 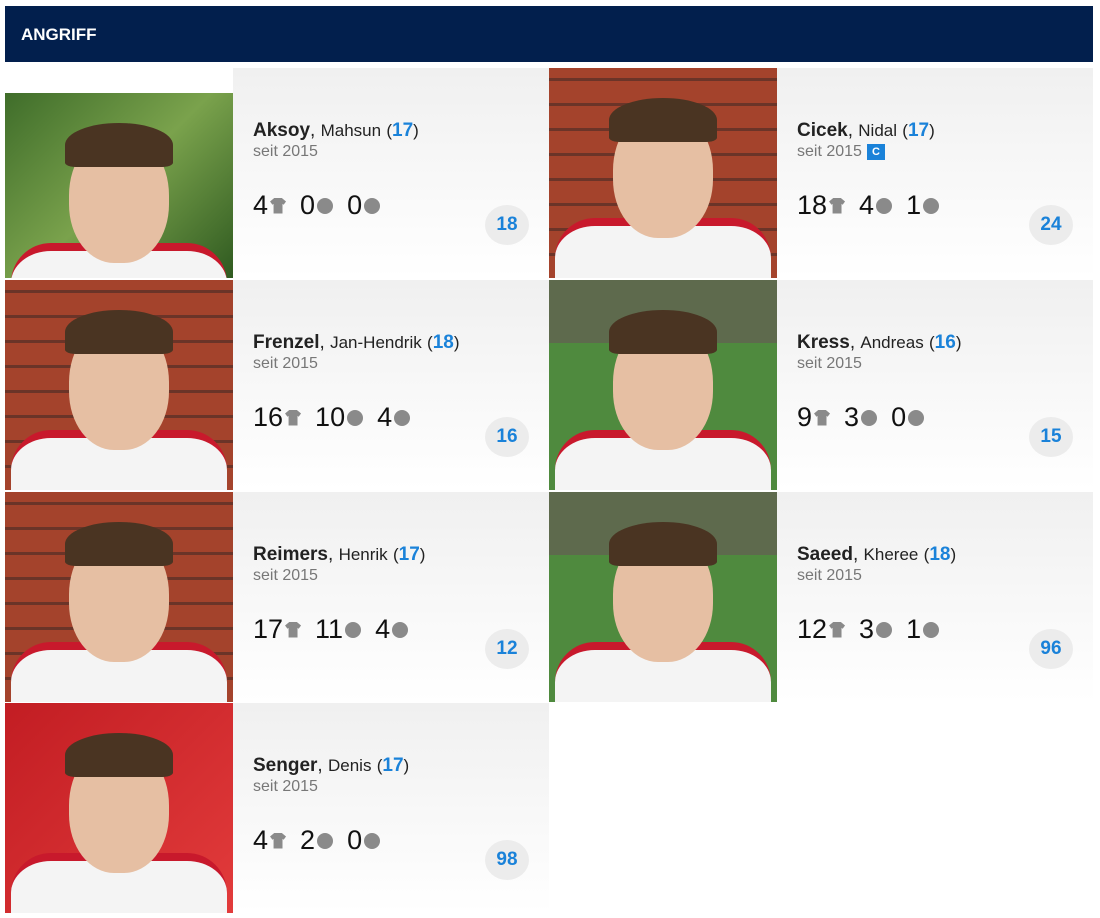 What do you see at coordinates (1051, 225) in the screenshot?
I see `jersey-number: 24` at bounding box center [1051, 225].